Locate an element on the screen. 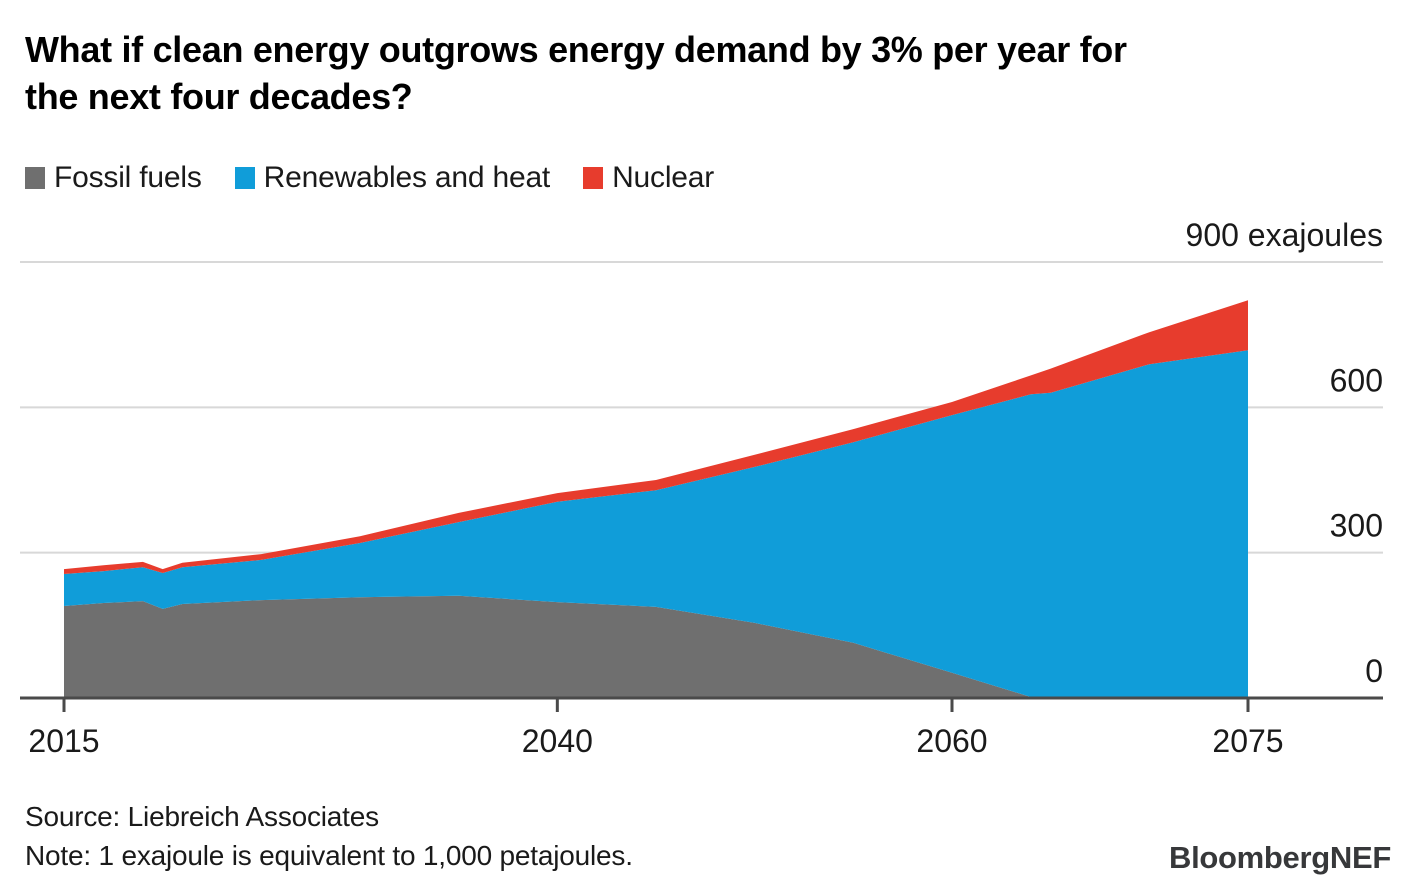 This screenshot has height=894, width=1416. area-fossil-fuels is located at coordinates (656, 646).